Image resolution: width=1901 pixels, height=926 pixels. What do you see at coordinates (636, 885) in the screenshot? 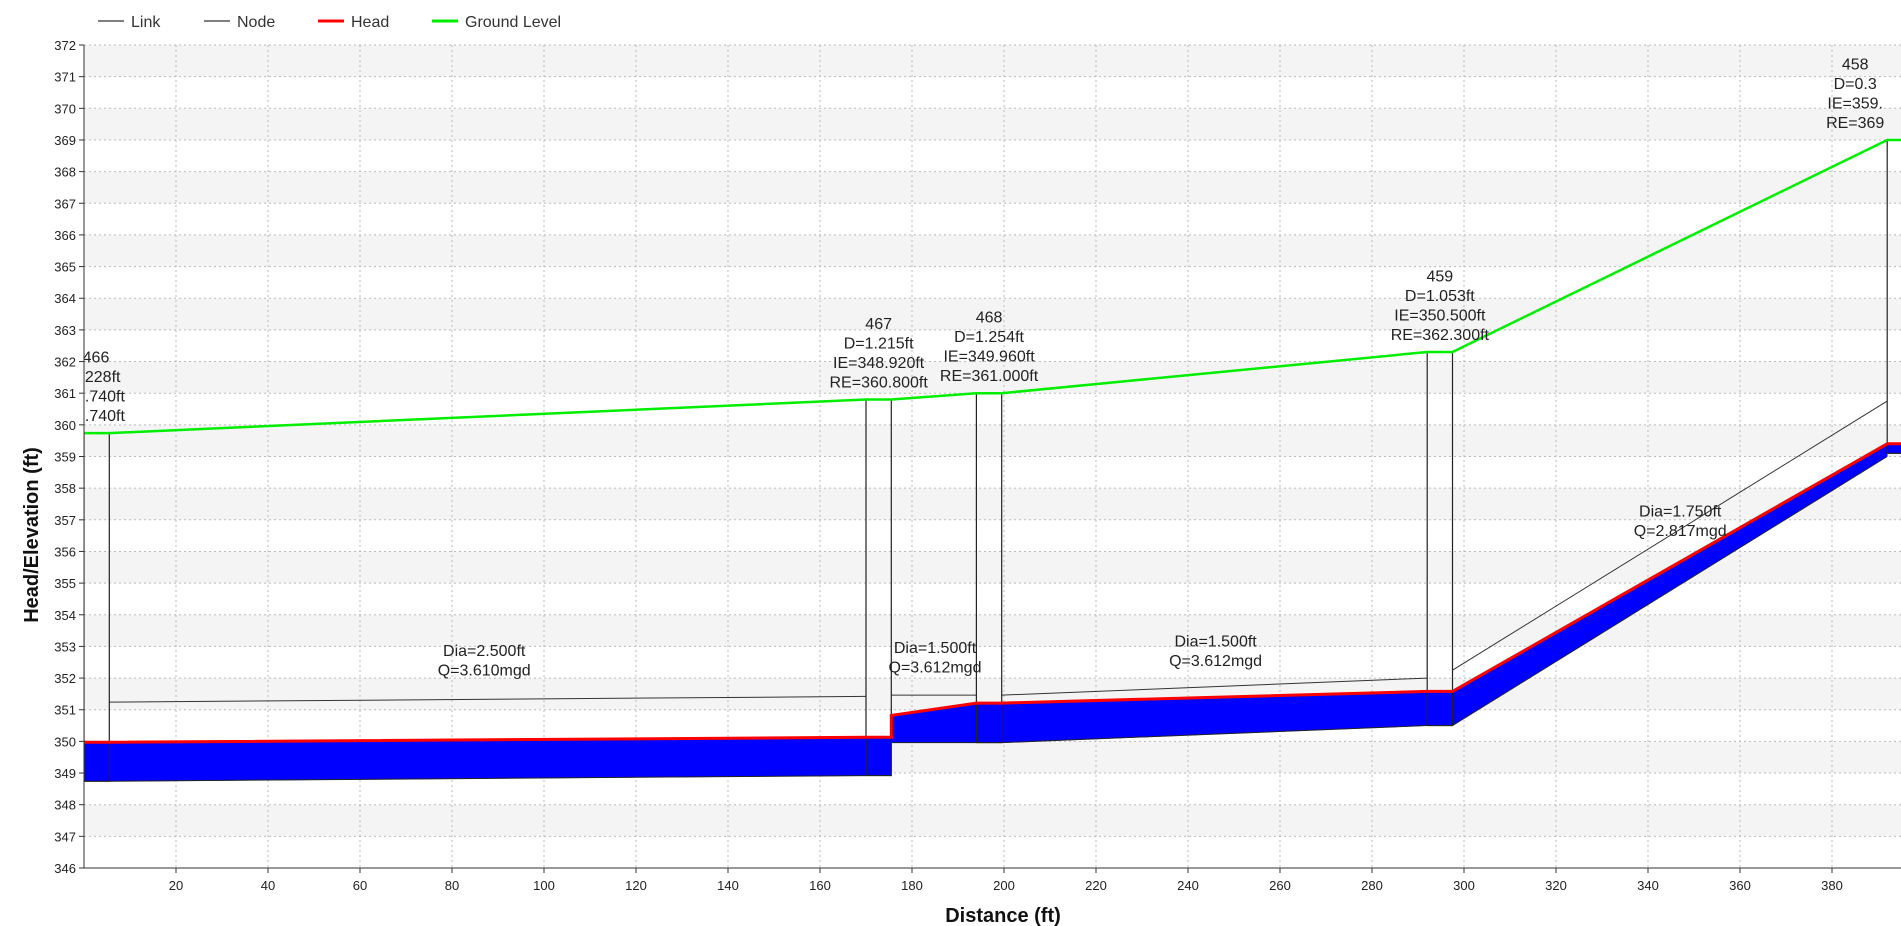
I see `x-tick-label: 120` at bounding box center [636, 885].